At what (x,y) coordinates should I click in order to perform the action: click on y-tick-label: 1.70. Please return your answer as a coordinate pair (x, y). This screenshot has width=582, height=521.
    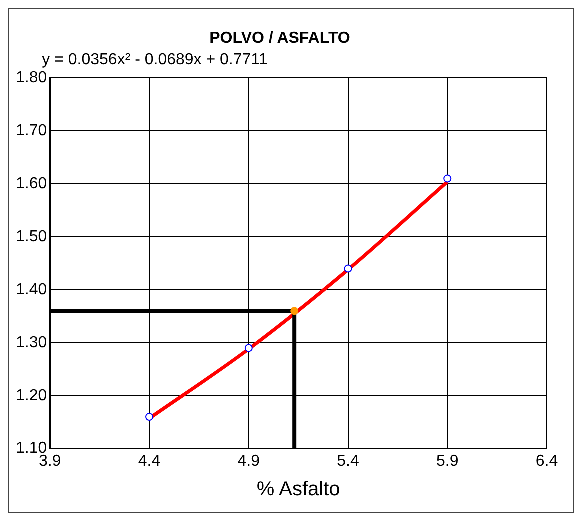
    Looking at the image, I should click on (32, 131).